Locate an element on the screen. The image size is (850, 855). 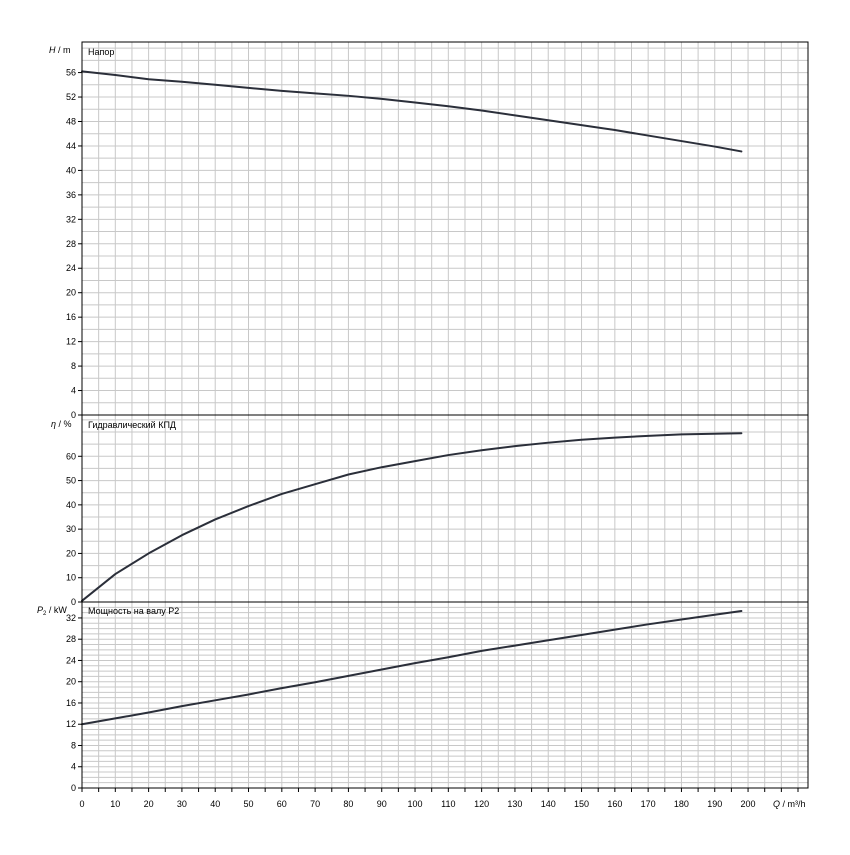
power-axis-name: P2 / kW is located at coordinates (52, 611).